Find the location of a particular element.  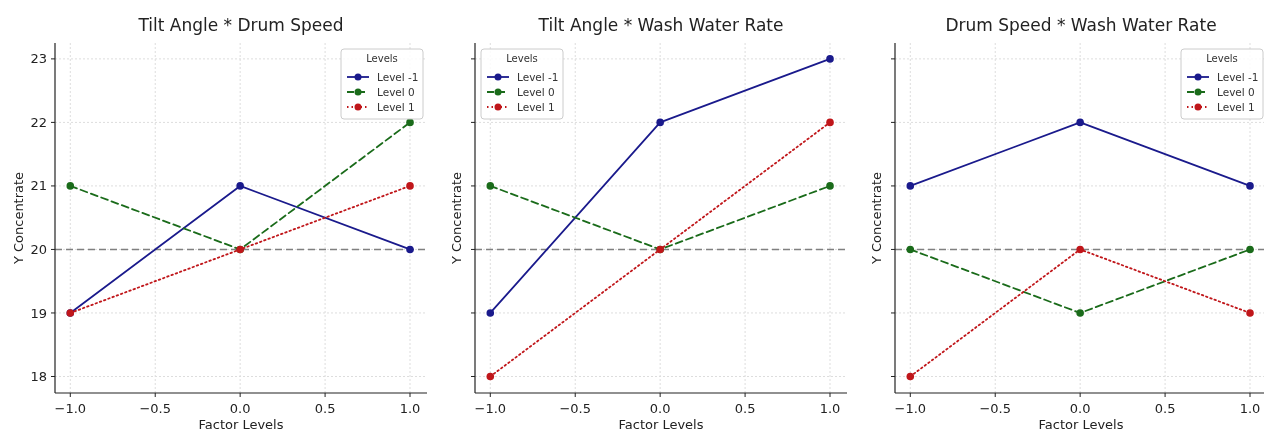

y-tick-label: 20 is located at coordinates (38, 249).